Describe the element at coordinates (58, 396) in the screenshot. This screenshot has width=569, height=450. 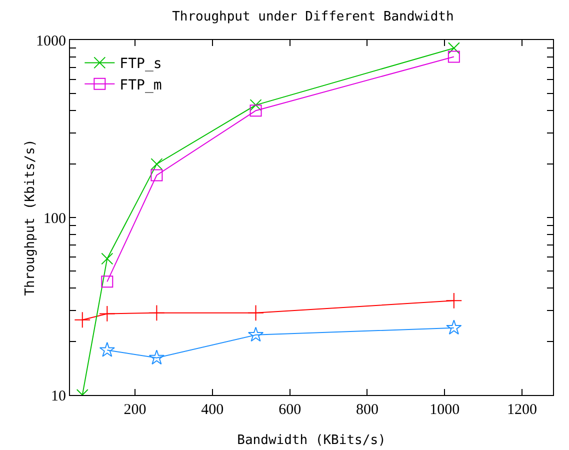
I see `y-tick-label: 10` at that location.